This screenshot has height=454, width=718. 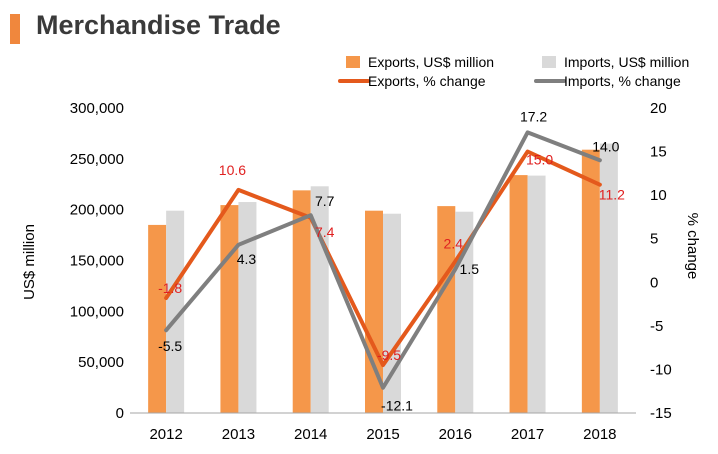 I want to click on y2-axis-title: % change, so click(x=692, y=246).